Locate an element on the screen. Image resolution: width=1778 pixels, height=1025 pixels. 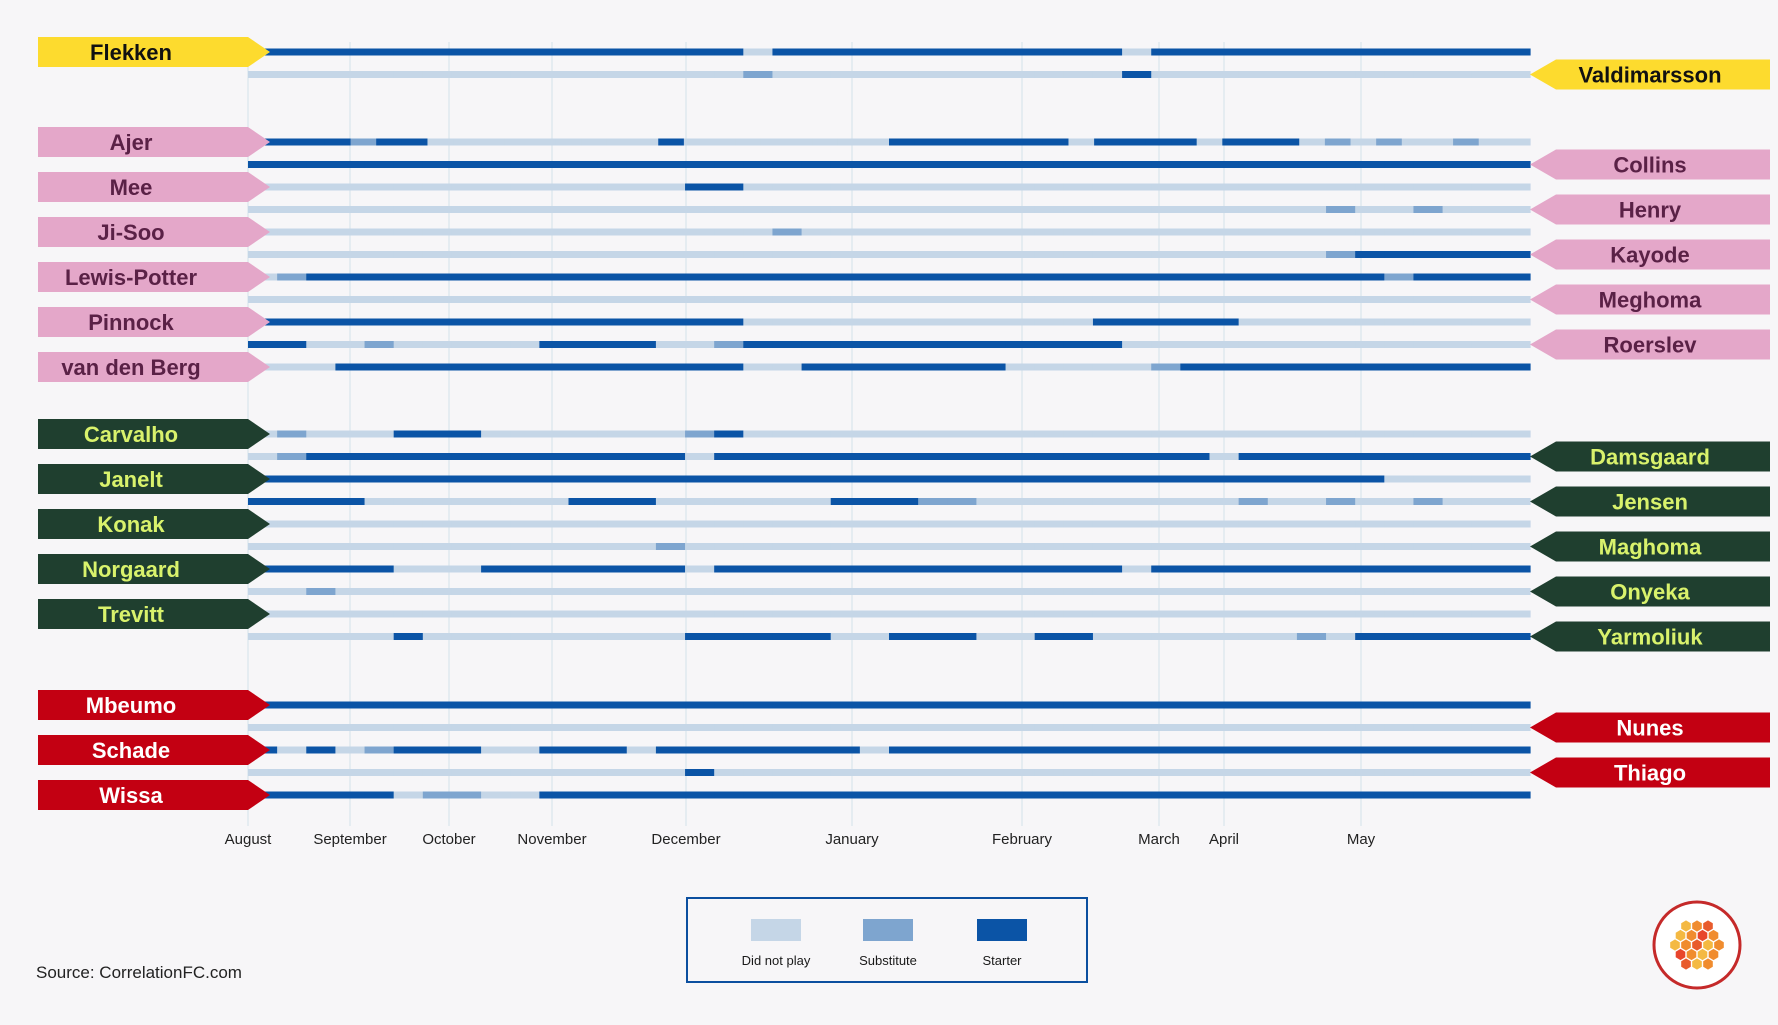
player-tag-schade is located at coordinates (154, 750).